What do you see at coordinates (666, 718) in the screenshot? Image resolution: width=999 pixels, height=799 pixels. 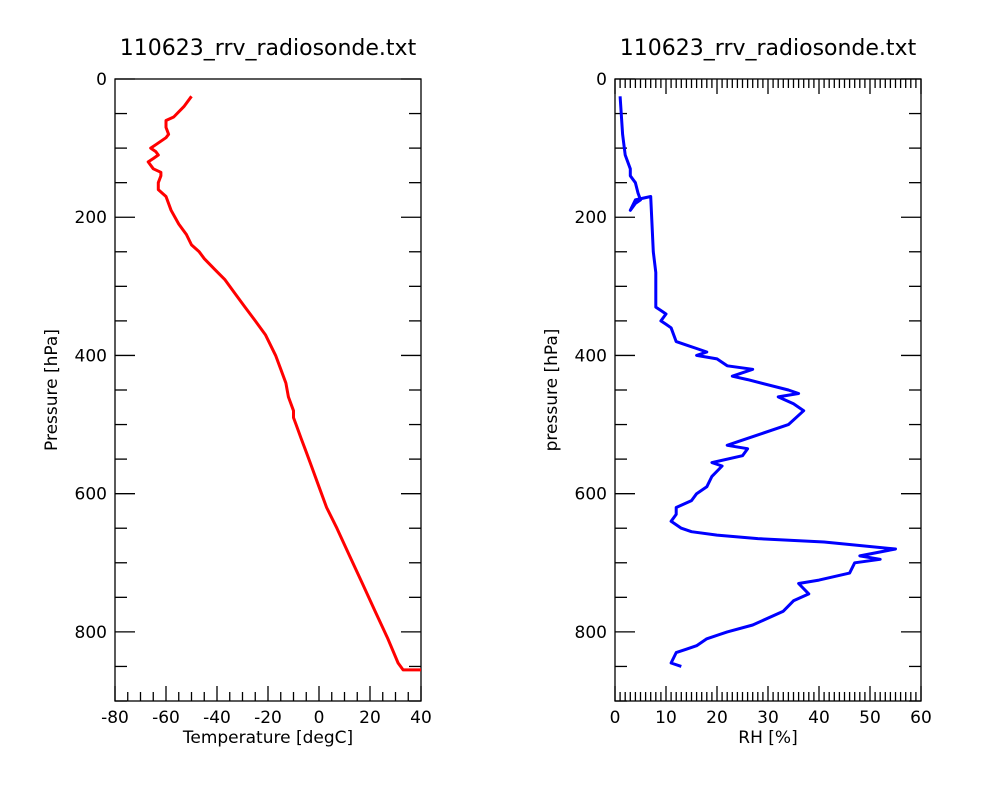 I see `x-tick-label: 10` at bounding box center [666, 718].